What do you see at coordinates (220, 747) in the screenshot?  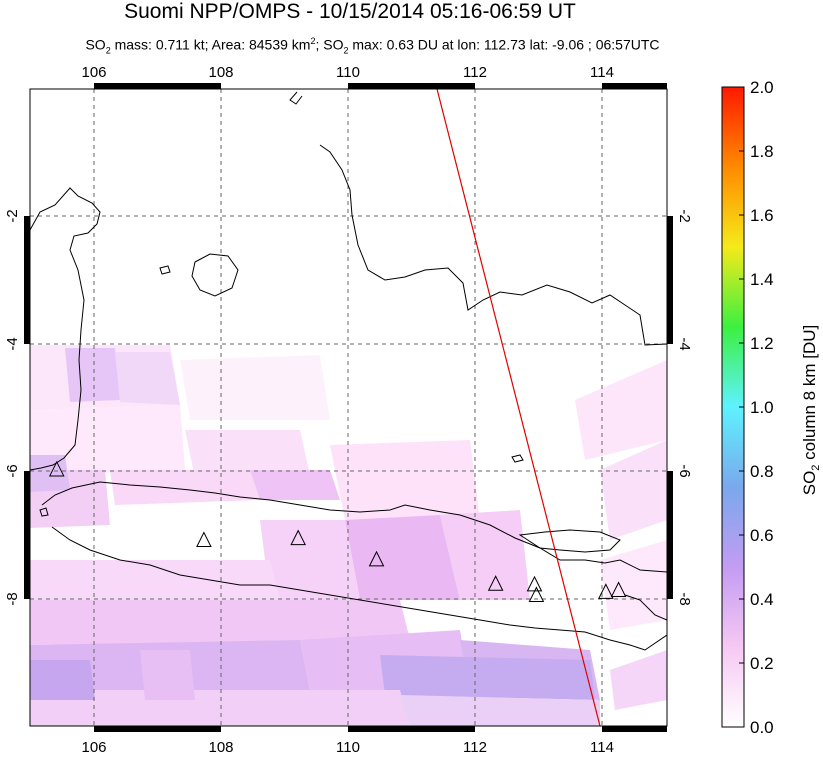 I see `lon-tick-bottom: 108` at bounding box center [220, 747].